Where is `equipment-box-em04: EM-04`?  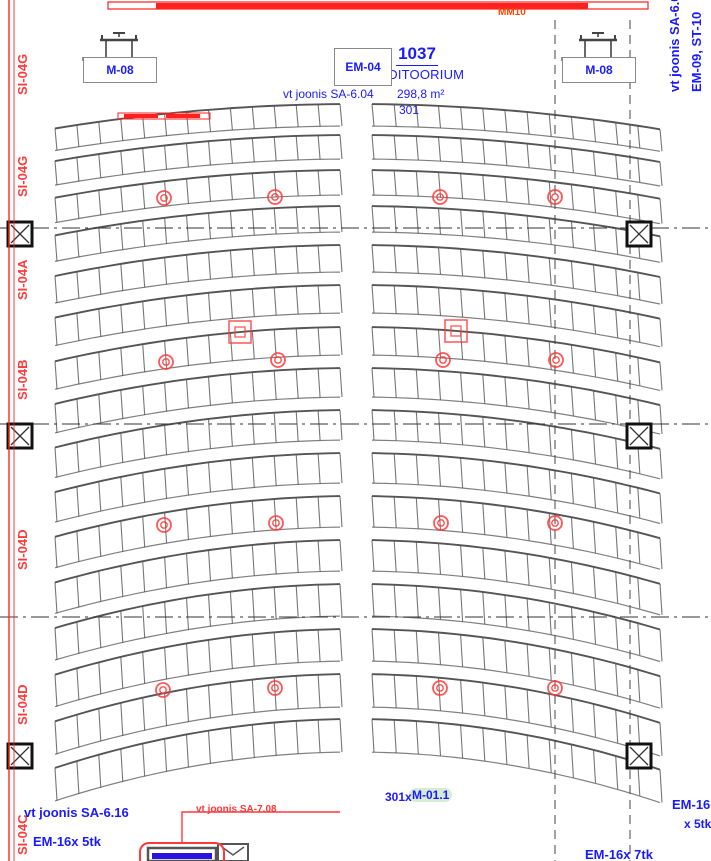
equipment-box-em04: EM-04 is located at coordinates (363, 67).